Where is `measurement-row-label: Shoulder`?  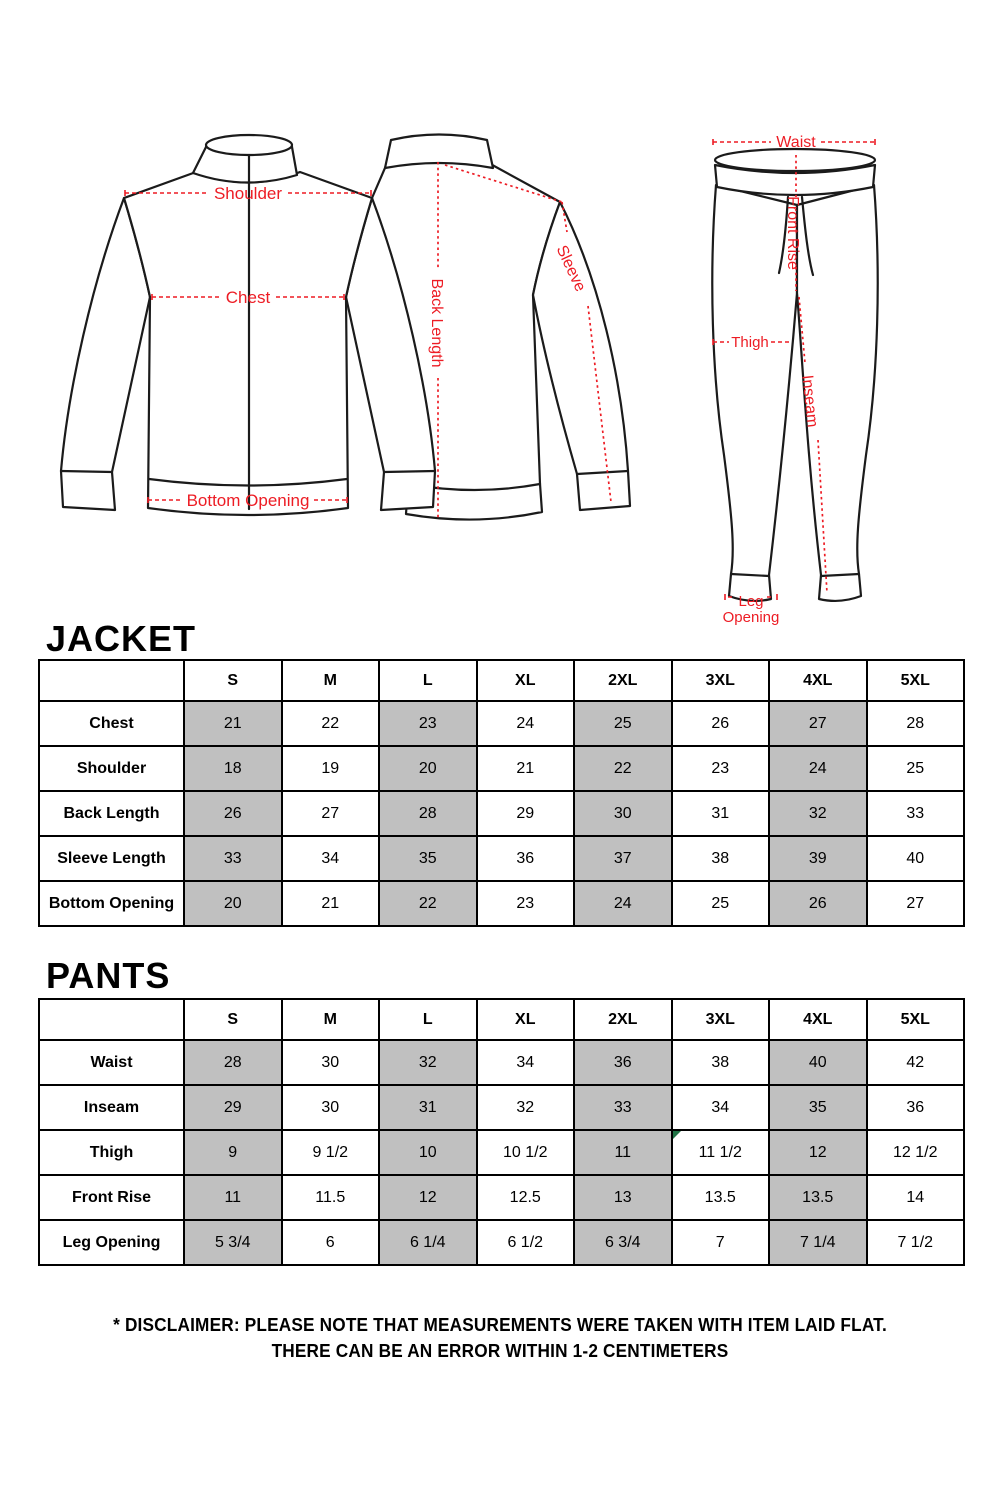
measurement-row-label: Shoulder is located at coordinates (111, 768).